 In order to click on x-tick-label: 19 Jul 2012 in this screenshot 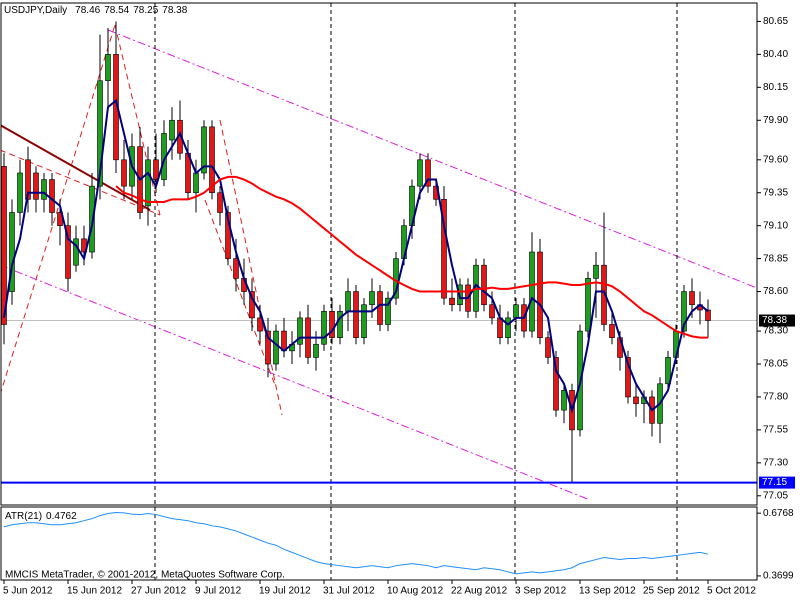, I will do `click(285, 591)`.